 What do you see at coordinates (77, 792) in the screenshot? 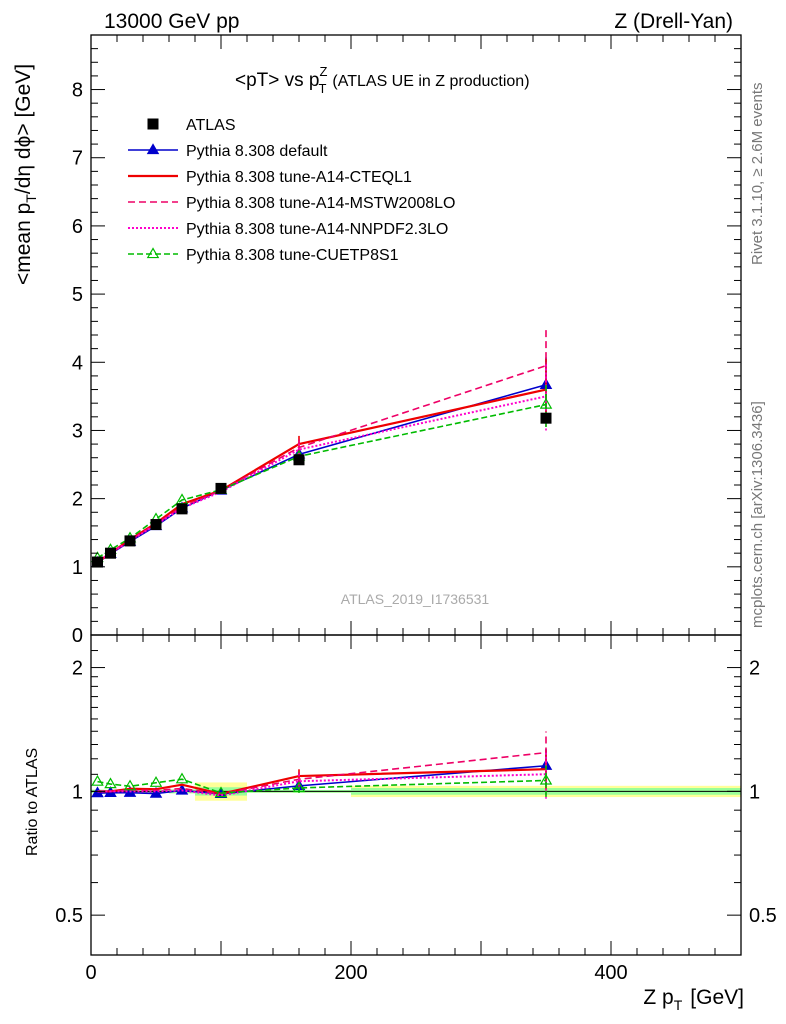
I see `ratio-tick-label: 1` at bounding box center [77, 792].